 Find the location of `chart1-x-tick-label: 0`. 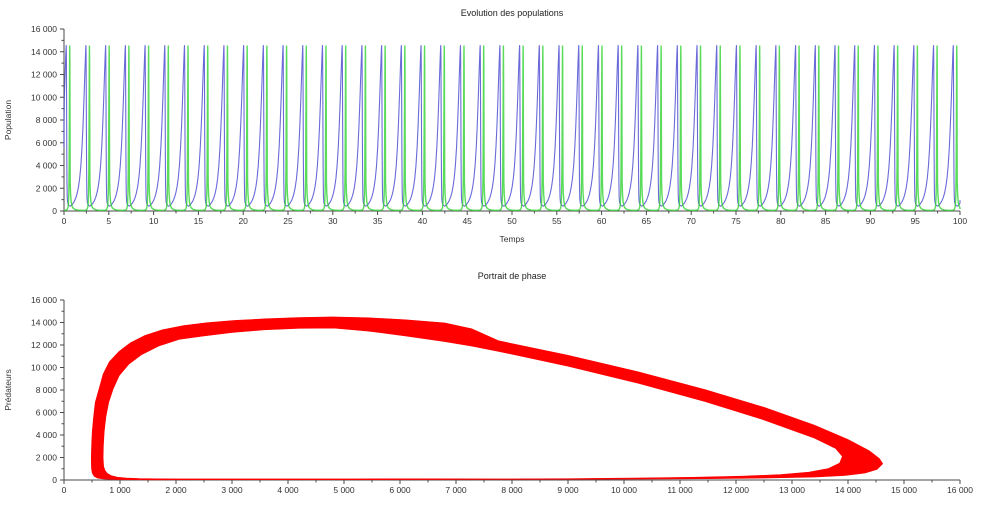

chart1-x-tick-label: 0 is located at coordinates (64, 221).